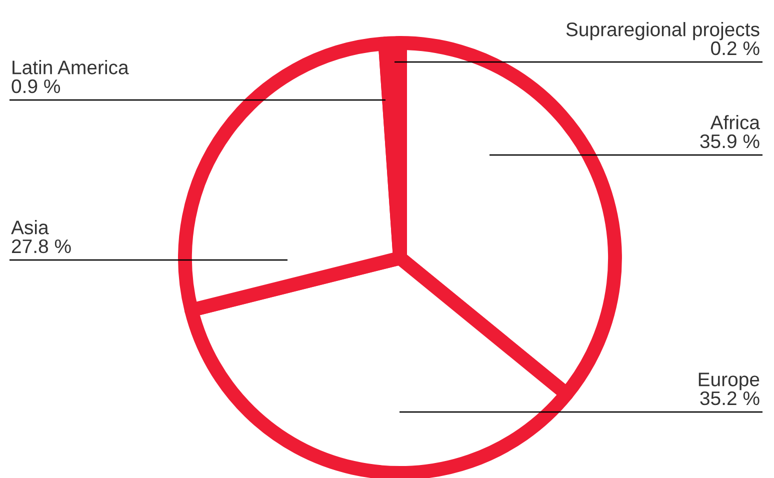 This screenshot has width=774, height=478. Describe the element at coordinates (663, 31) in the screenshot. I see `slice-label: Supraregional projects` at that location.